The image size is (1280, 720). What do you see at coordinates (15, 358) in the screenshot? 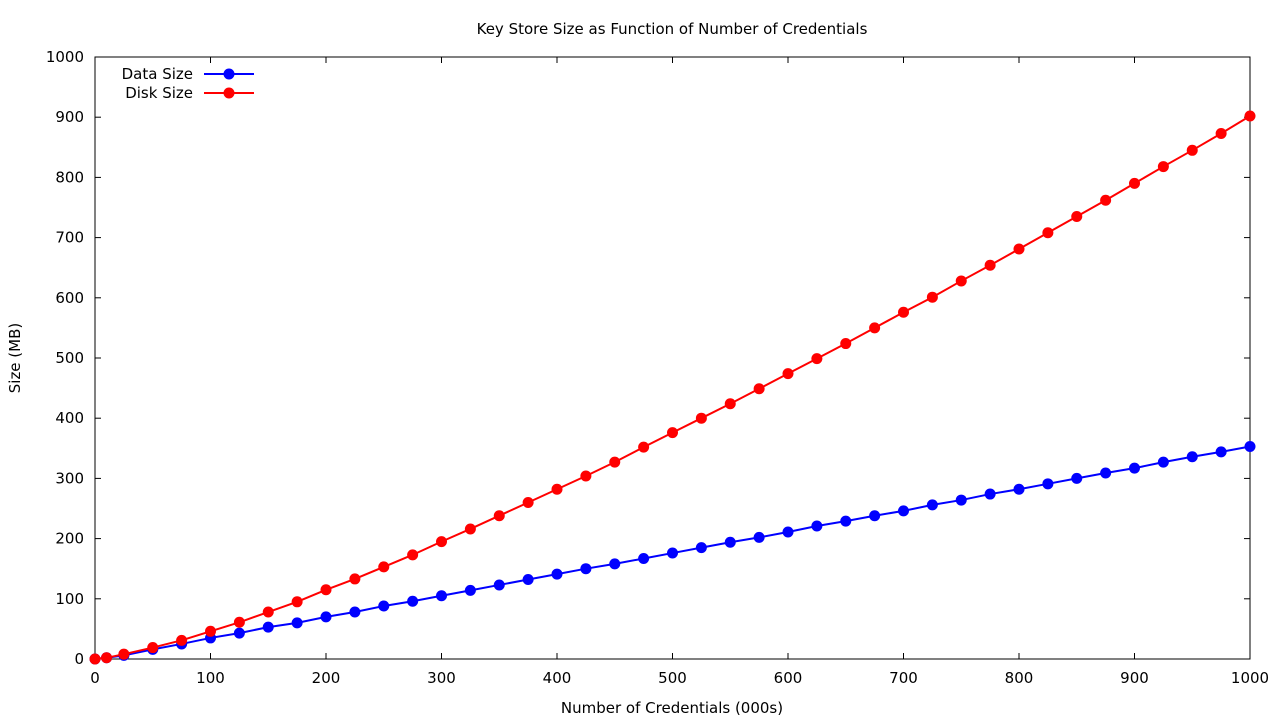
I see `y-axis-label: Size (MB)` at bounding box center [15, 358].